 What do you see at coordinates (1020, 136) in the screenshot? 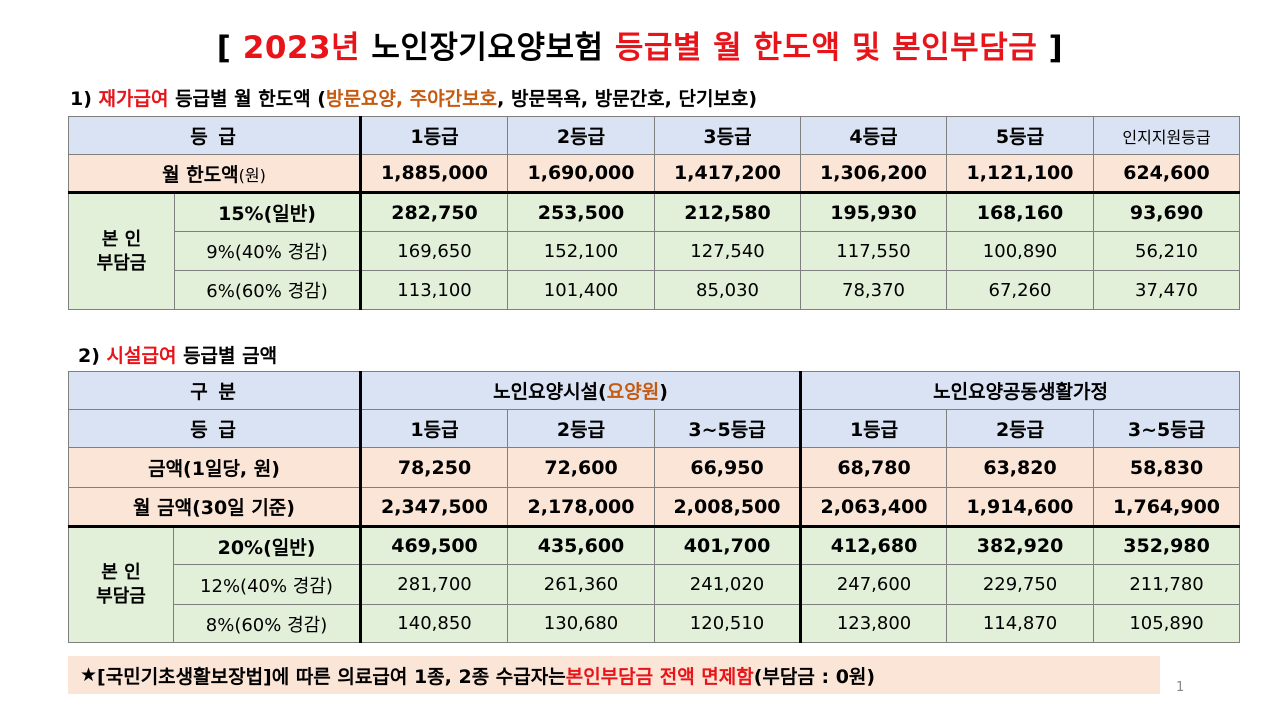
I see `grade-header: 5등급` at bounding box center [1020, 136].